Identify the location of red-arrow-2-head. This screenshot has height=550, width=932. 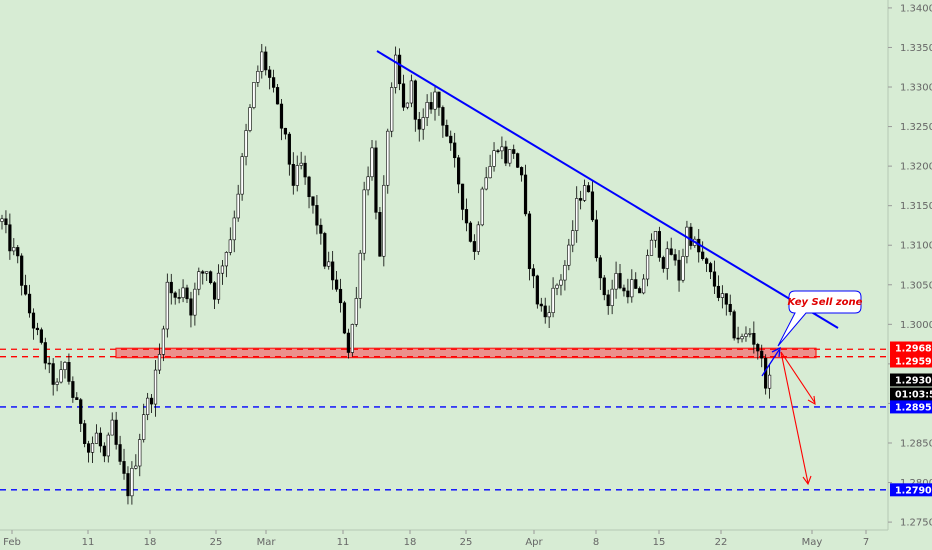
(807, 480).